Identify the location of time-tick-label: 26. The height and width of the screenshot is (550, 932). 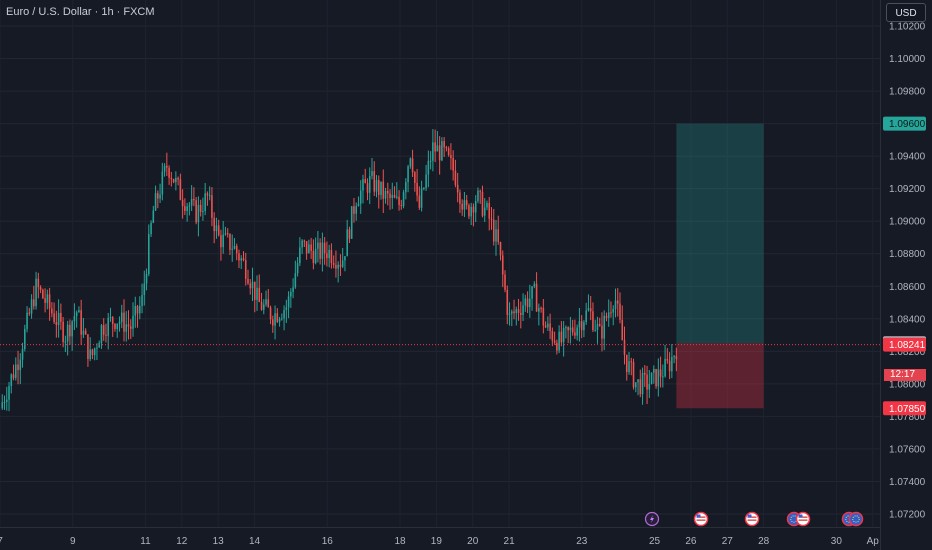
(691, 541).